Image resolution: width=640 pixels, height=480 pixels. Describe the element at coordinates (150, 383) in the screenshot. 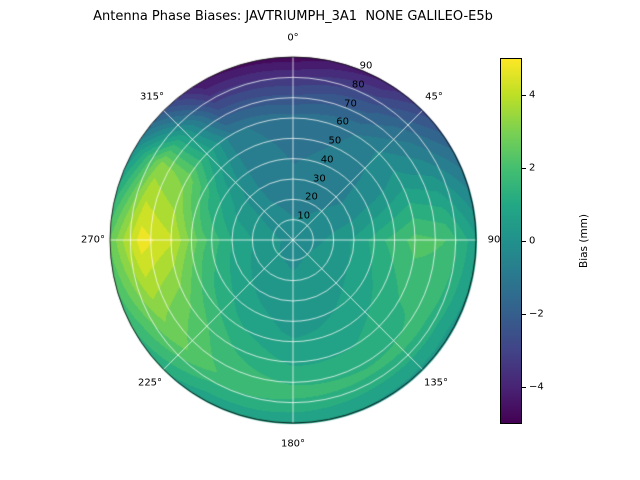

I see `azimuth-tick-label: 225°` at that location.